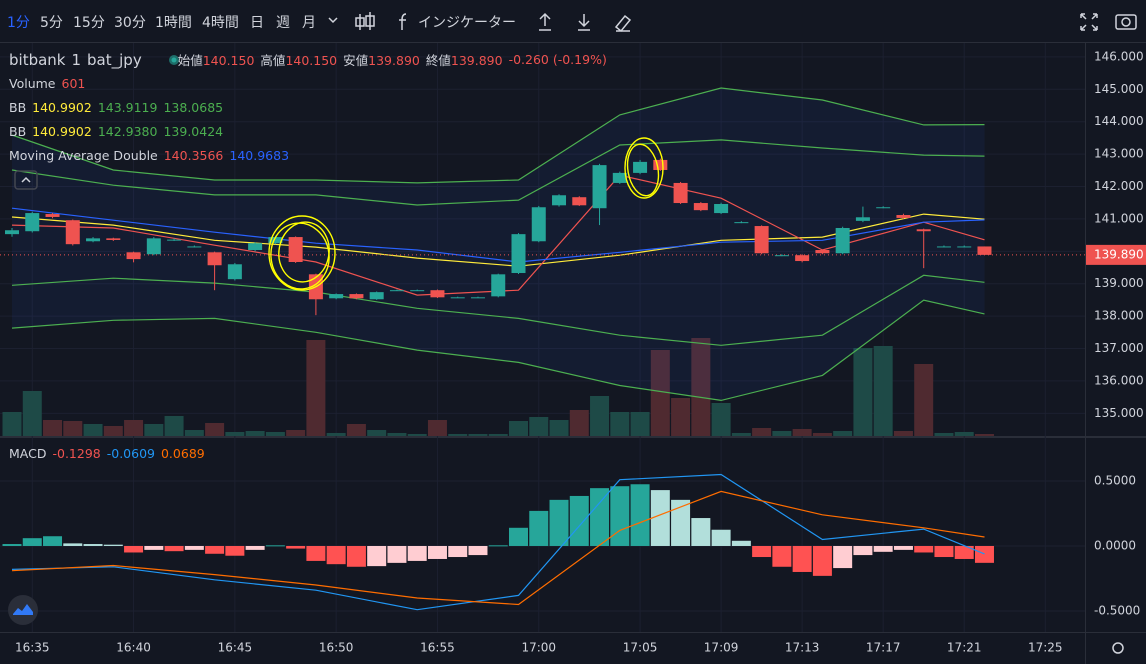 The image size is (1146, 664). Describe the element at coordinates (1089, 22) in the screenshot. I see `fullscreen-icon` at that location.